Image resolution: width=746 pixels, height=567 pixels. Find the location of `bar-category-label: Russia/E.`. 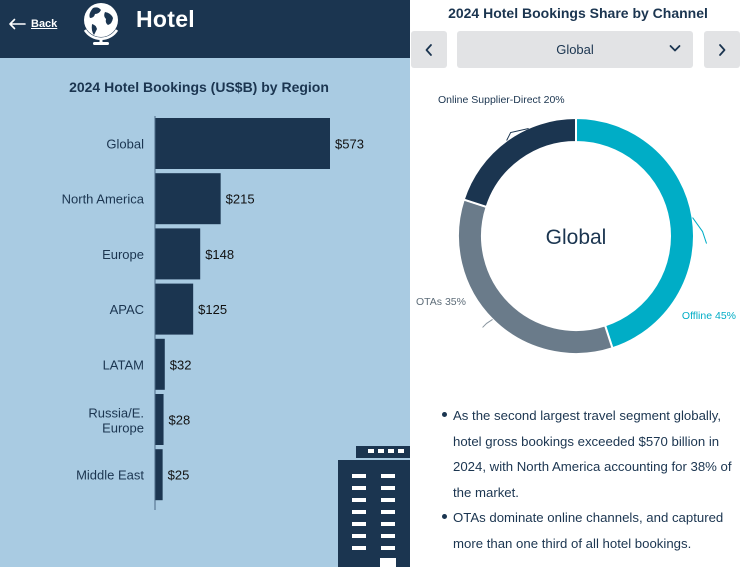

bar-category-label: Russia/E. is located at coordinates (116, 413).